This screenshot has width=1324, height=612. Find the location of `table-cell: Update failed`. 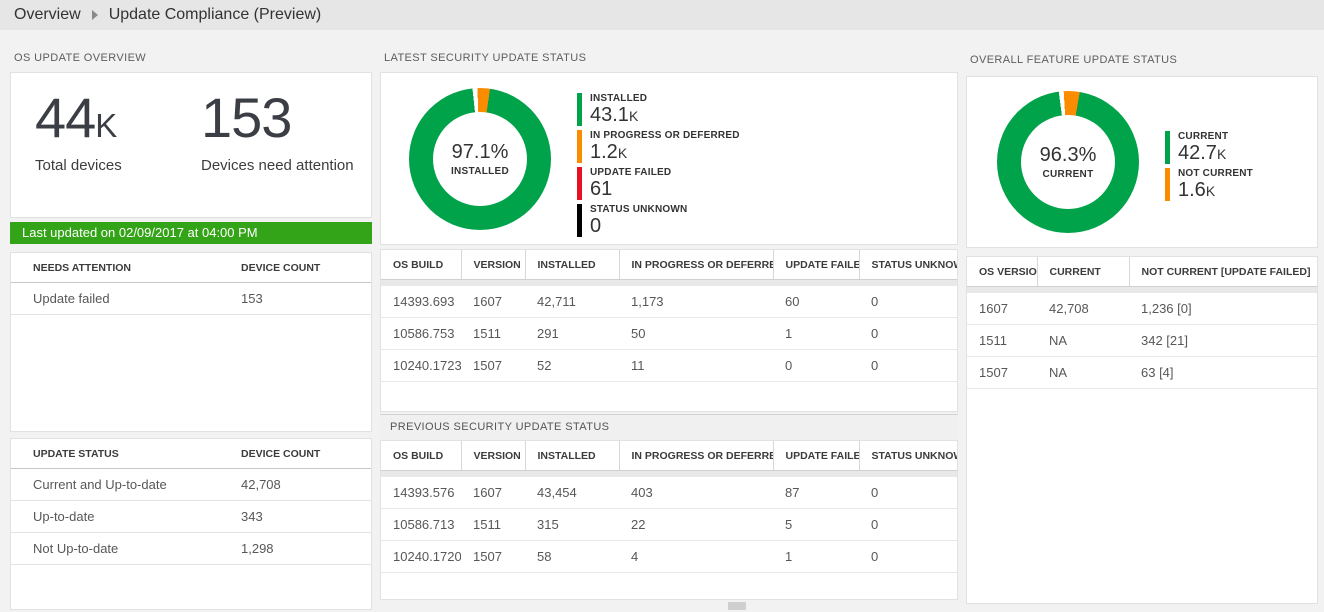

table-cell: Update failed is located at coordinates (115, 298).